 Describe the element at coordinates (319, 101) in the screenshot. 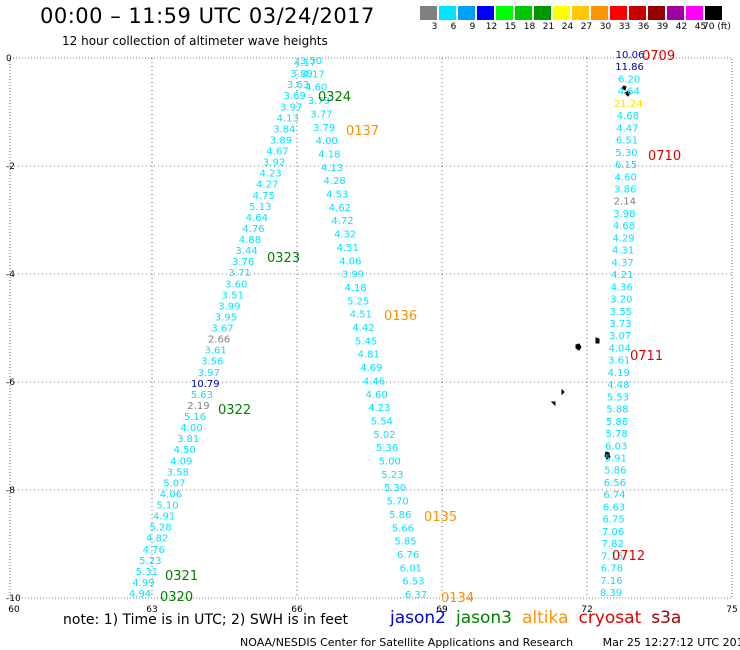

I see `wave-height-value: 3.79` at that location.